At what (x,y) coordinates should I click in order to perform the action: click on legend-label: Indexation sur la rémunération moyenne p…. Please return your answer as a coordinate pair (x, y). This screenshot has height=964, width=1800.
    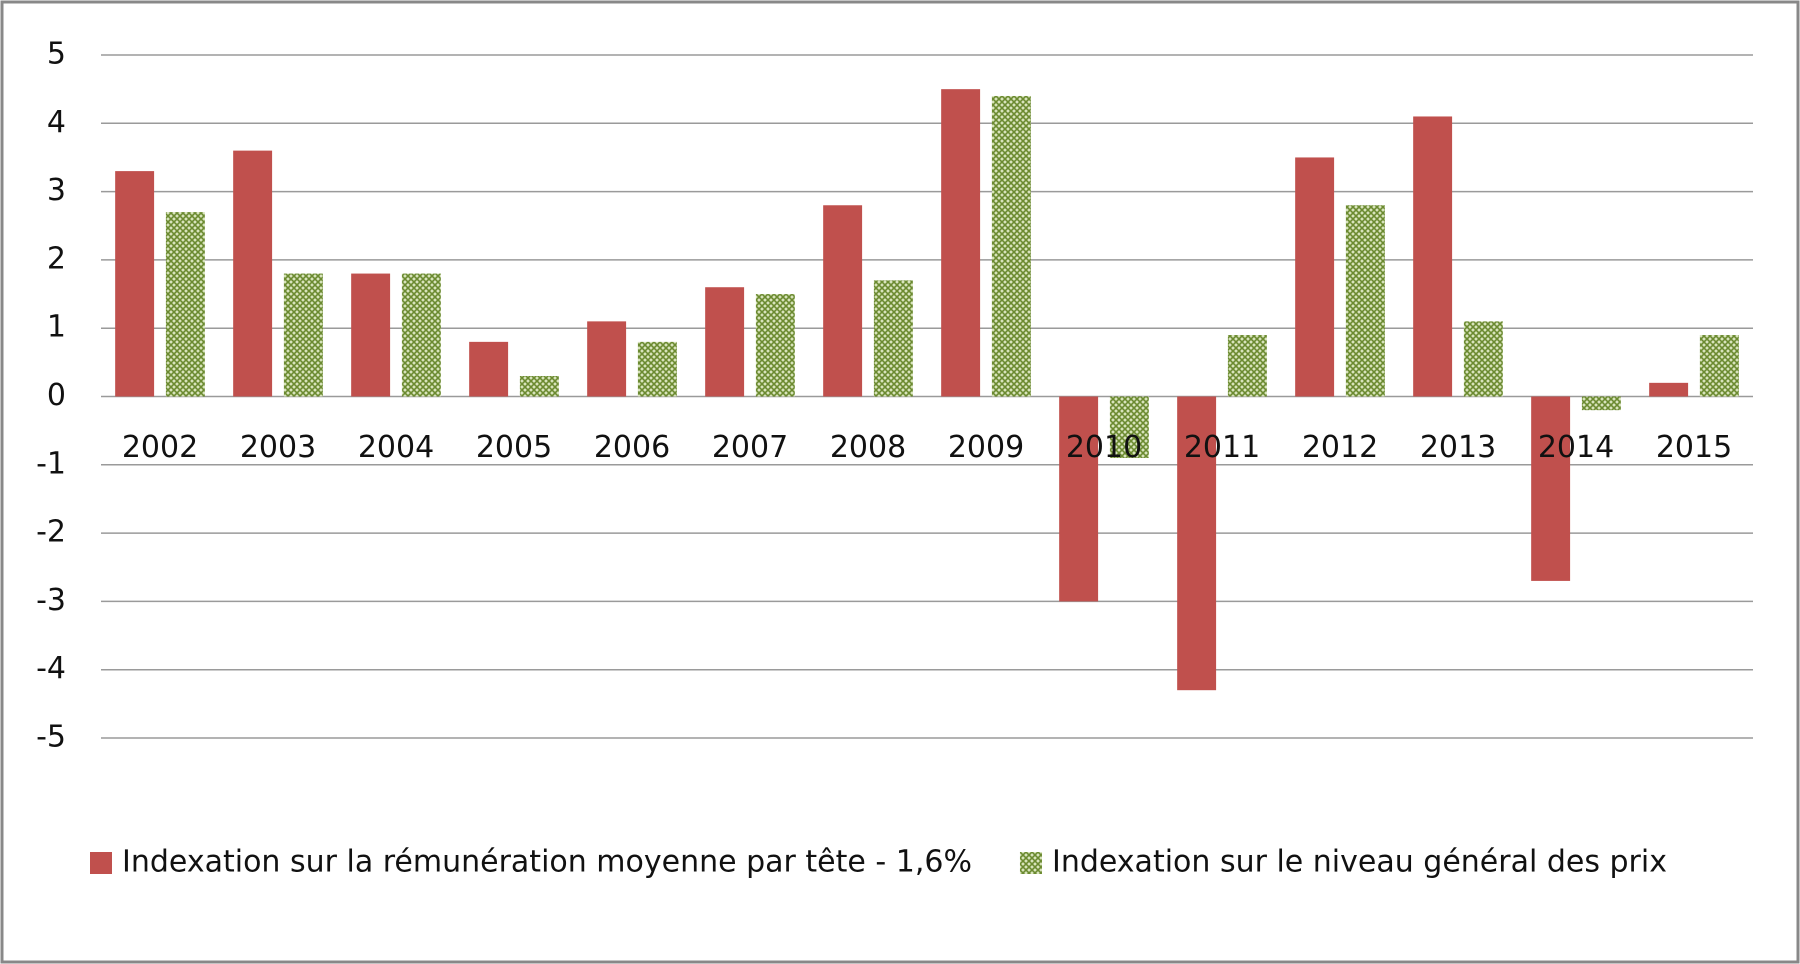
    Looking at the image, I should click on (547, 862).